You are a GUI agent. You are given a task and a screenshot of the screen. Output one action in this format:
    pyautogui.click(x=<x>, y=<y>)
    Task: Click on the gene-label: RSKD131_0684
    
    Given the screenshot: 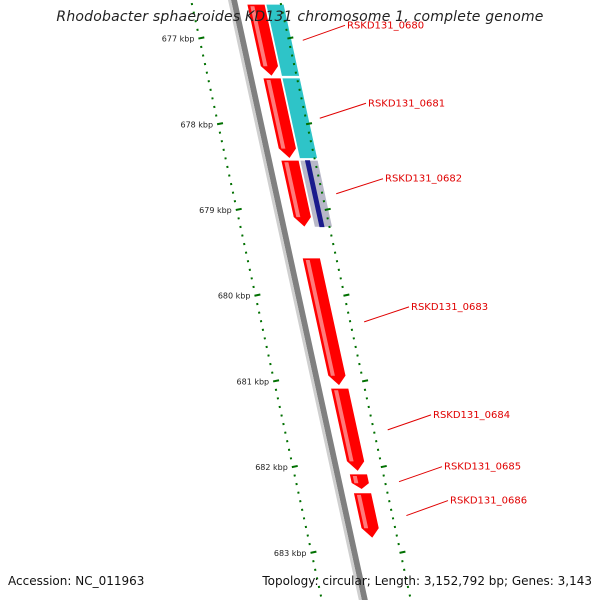 What is the action you would take?
    pyautogui.click(x=471, y=415)
    